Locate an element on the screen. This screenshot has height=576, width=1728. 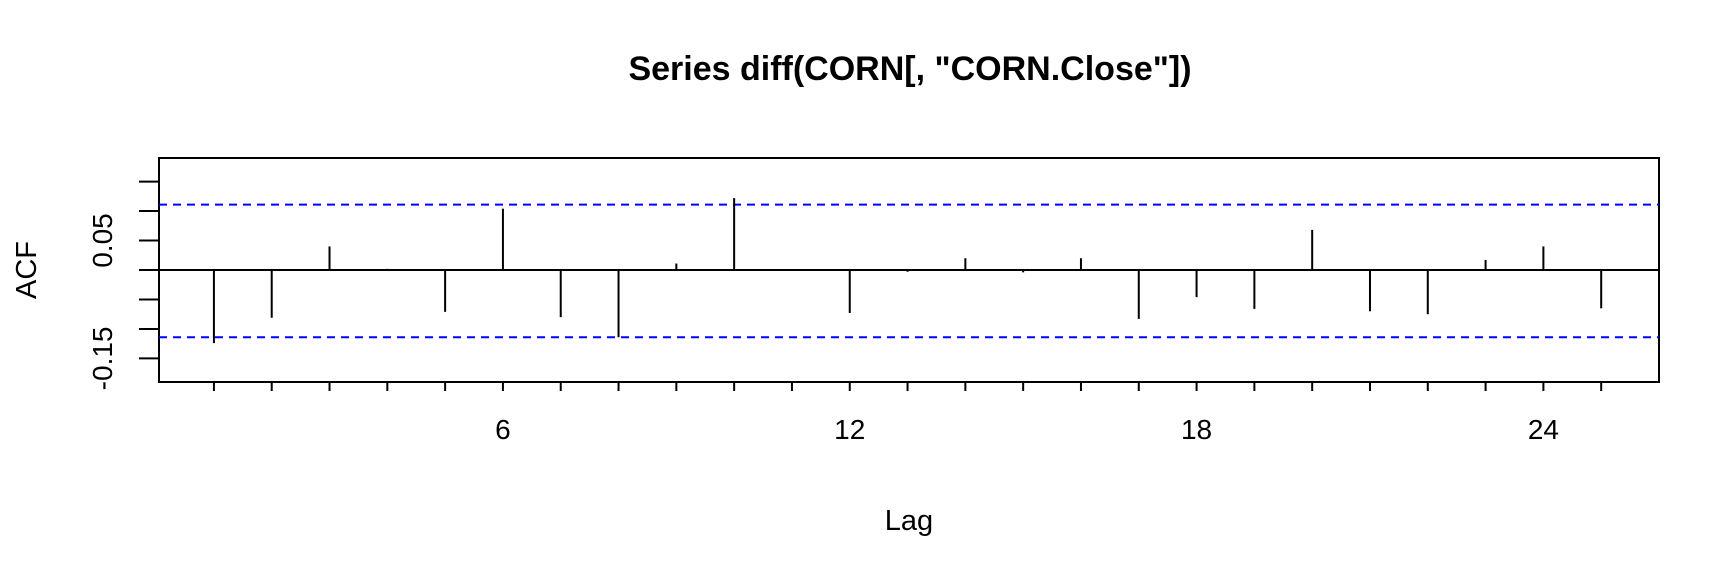
chart-title: Series diff(CORN[, "CORN.Close"]) is located at coordinates (909, 69).